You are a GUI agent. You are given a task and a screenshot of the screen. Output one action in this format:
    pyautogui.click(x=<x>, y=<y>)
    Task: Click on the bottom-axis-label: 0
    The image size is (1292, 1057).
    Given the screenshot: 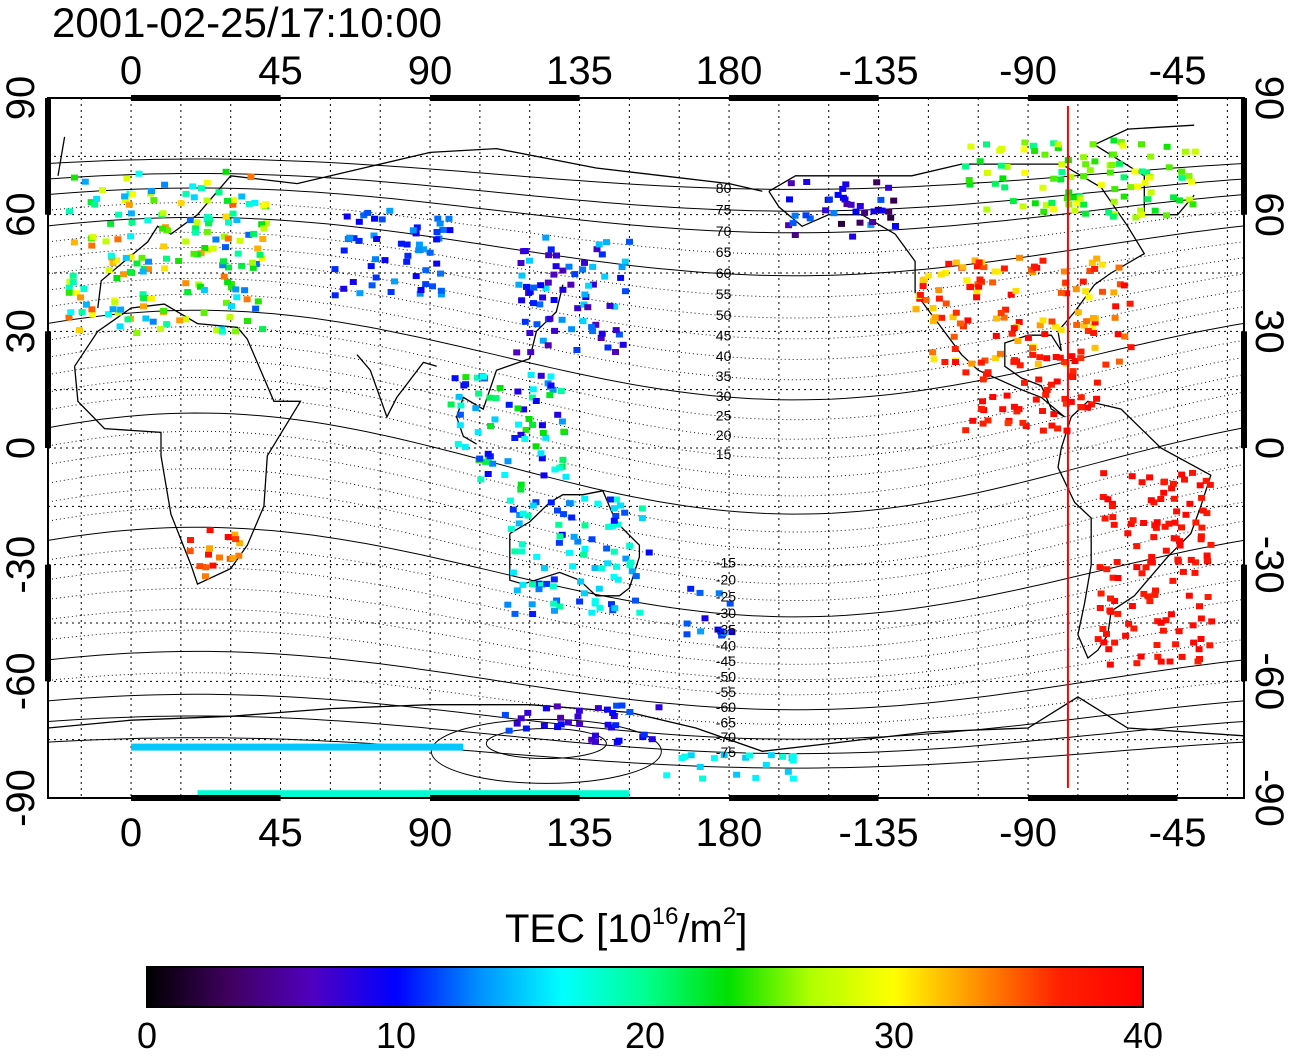 What is the action you would take?
    pyautogui.click(x=131, y=833)
    